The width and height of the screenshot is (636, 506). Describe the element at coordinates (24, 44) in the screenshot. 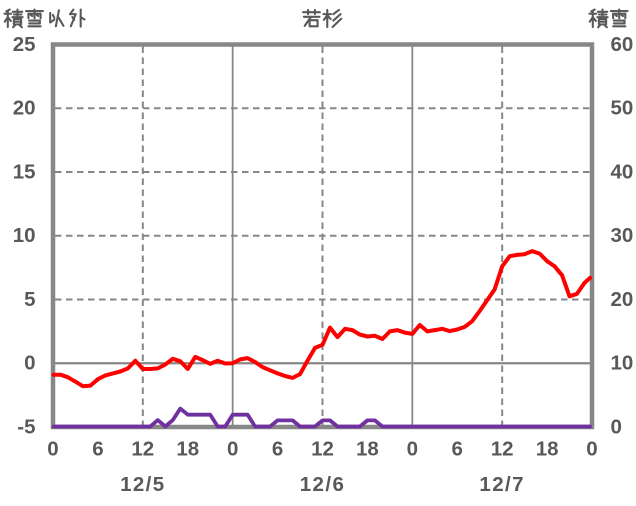

I see `svg-text: 25` at that location.